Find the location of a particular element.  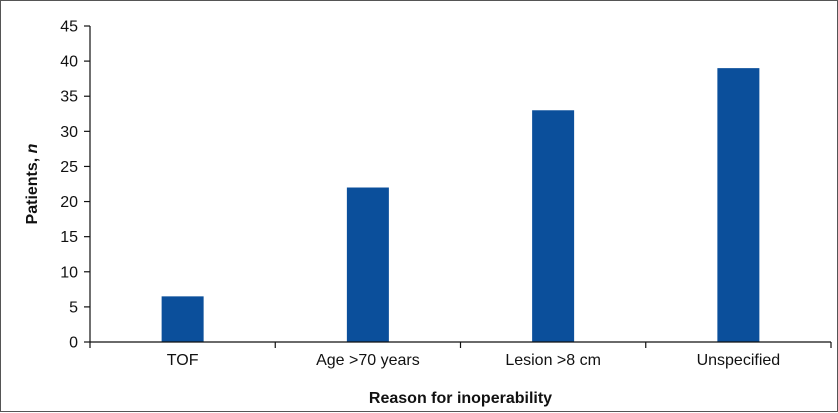

x-tick-label: Unspecified is located at coordinates (739, 360).